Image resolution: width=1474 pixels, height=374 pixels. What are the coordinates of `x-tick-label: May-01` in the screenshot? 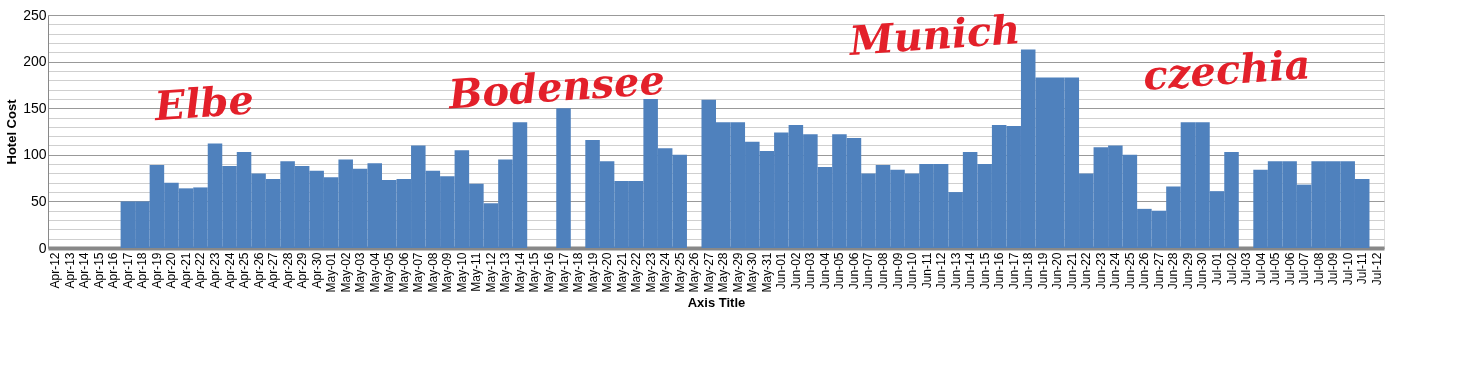 It's located at (331, 272).